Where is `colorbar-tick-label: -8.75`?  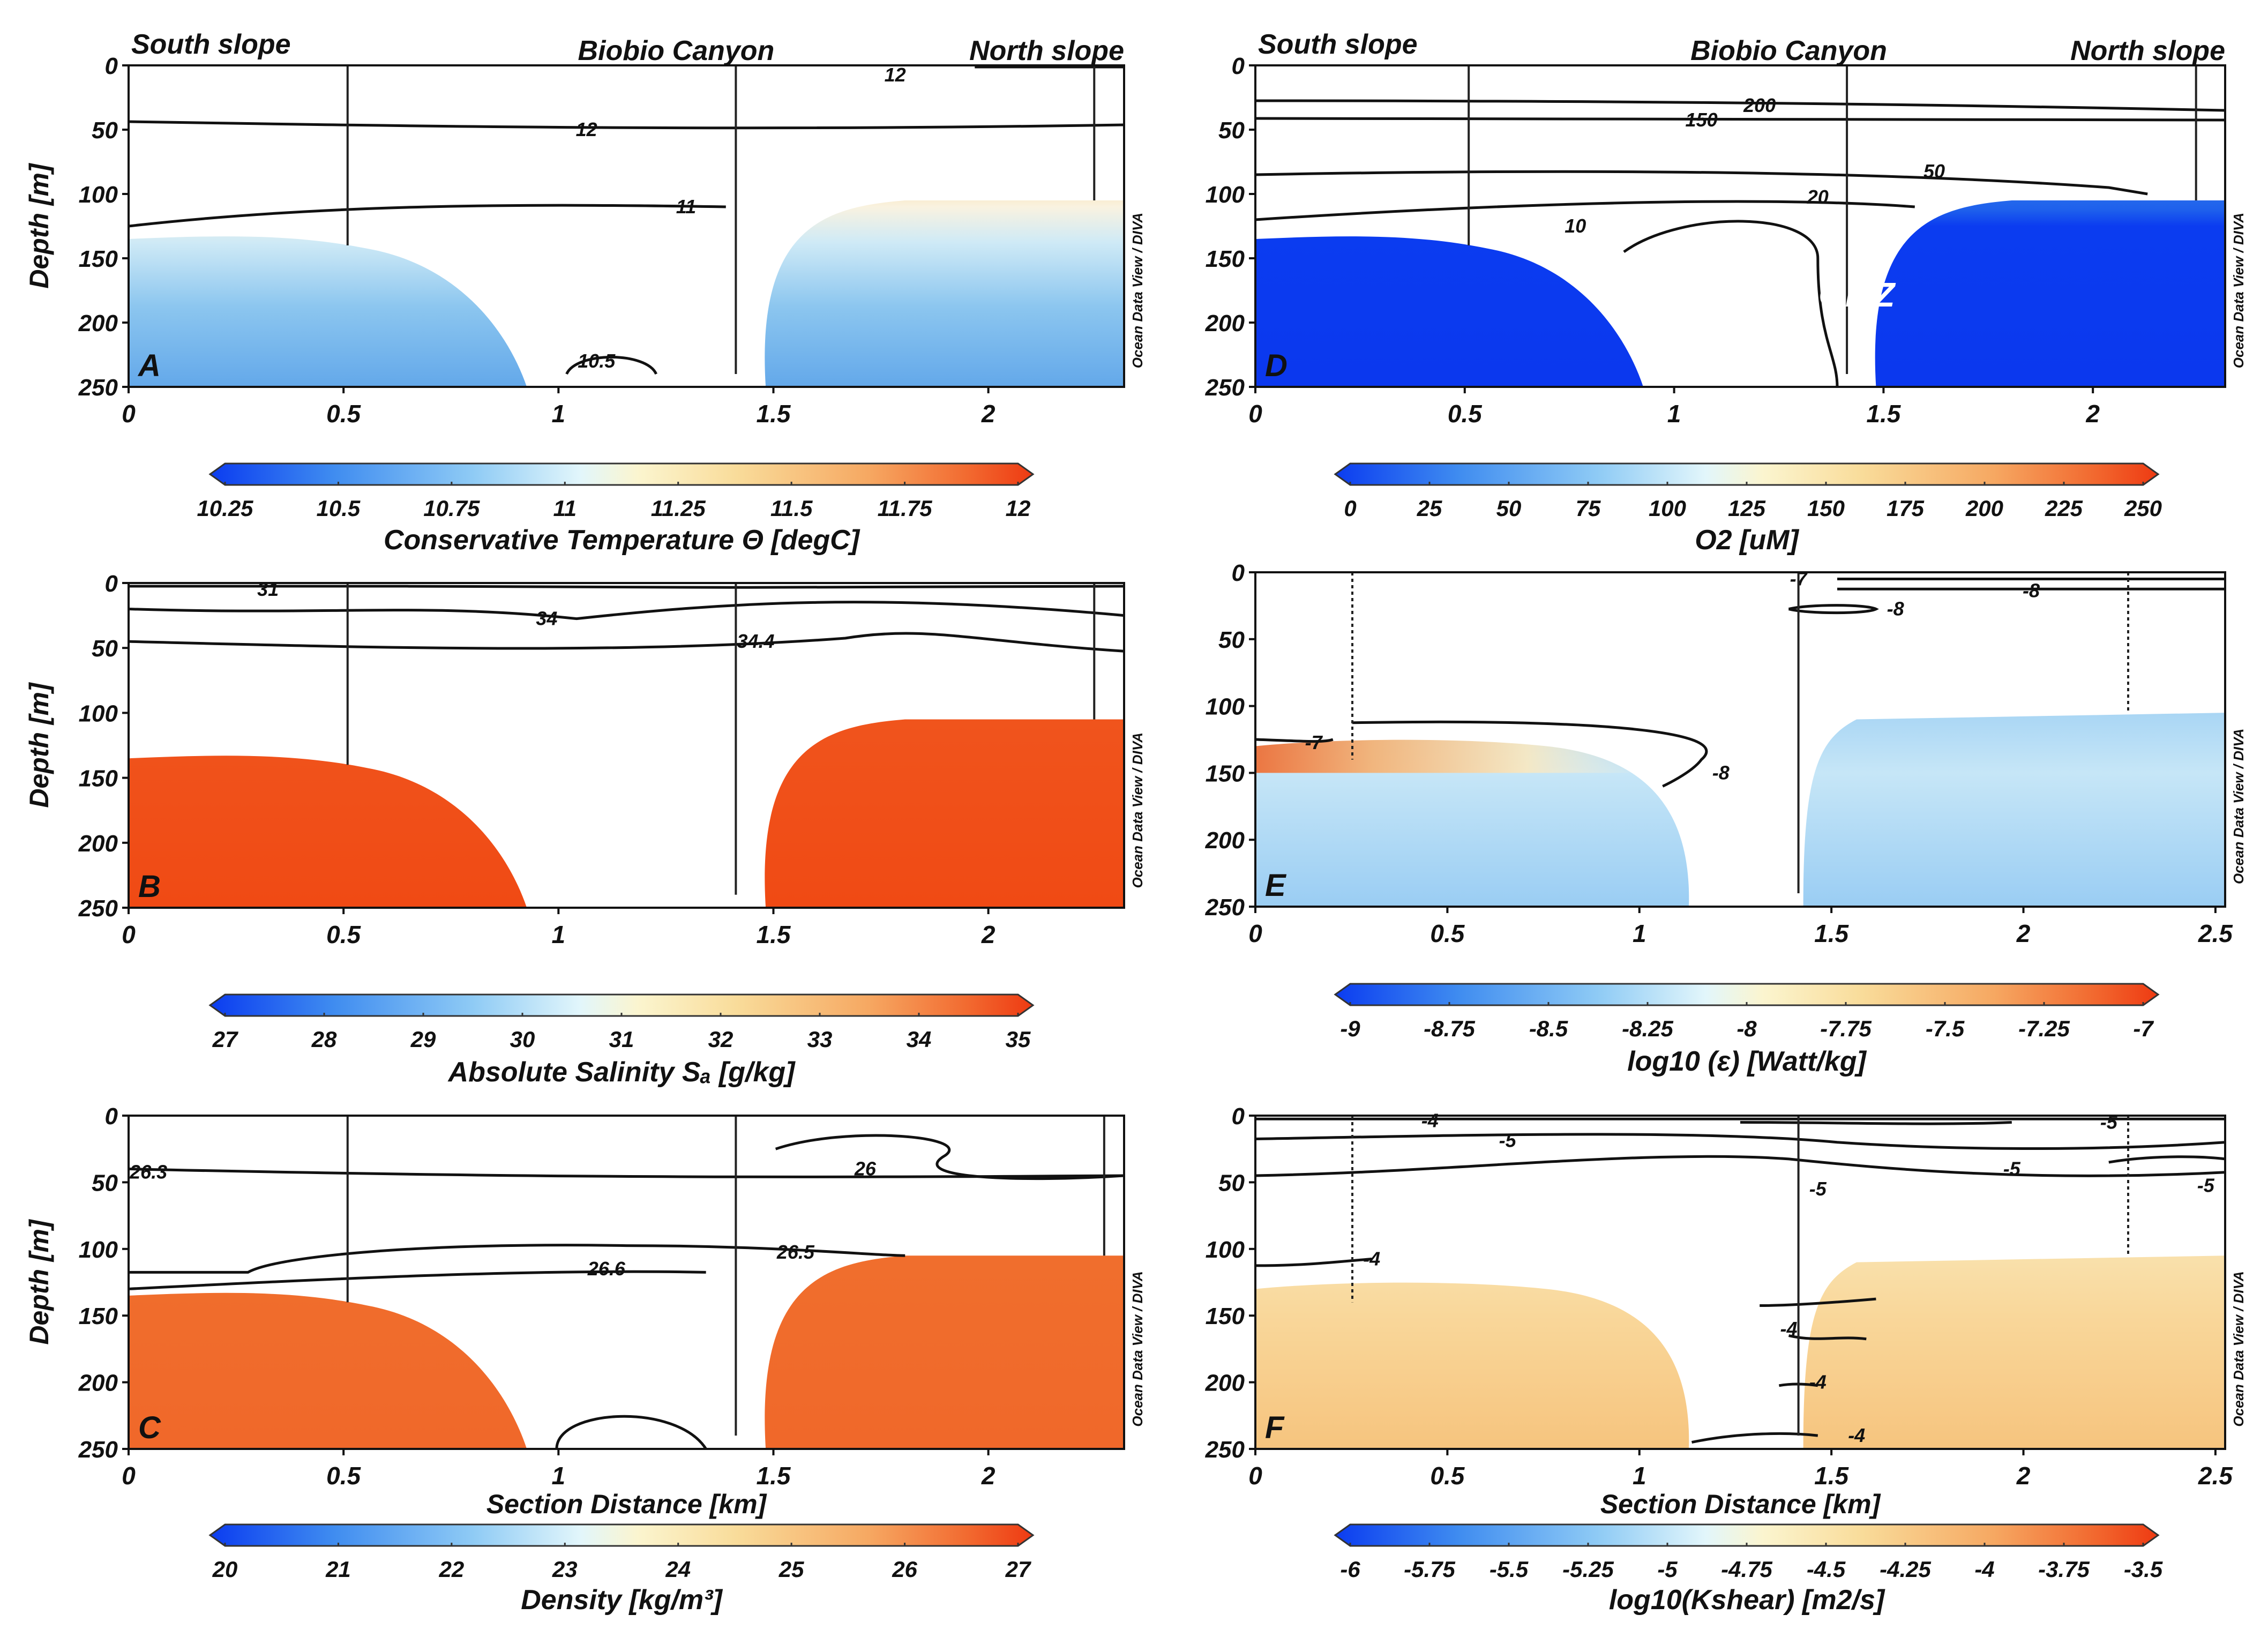
colorbar-tick-label: -8.75 is located at coordinates (1450, 1028).